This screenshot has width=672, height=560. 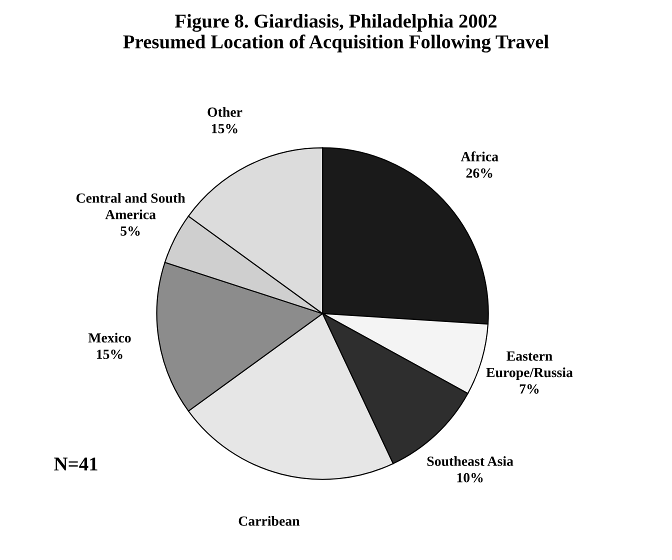 What do you see at coordinates (225, 112) in the screenshot?
I see `slice-label: Other` at bounding box center [225, 112].